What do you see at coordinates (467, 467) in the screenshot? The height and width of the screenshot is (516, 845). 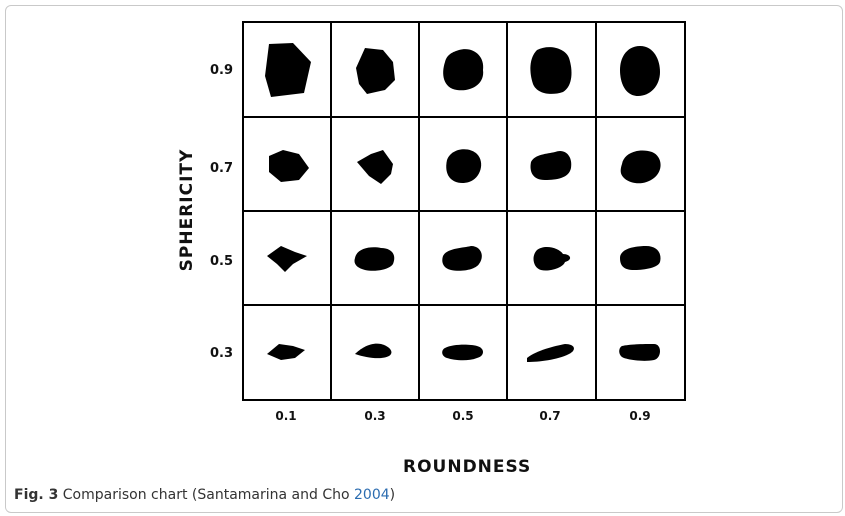 I see `x-axis-label: ROUNDNESS` at bounding box center [467, 467].